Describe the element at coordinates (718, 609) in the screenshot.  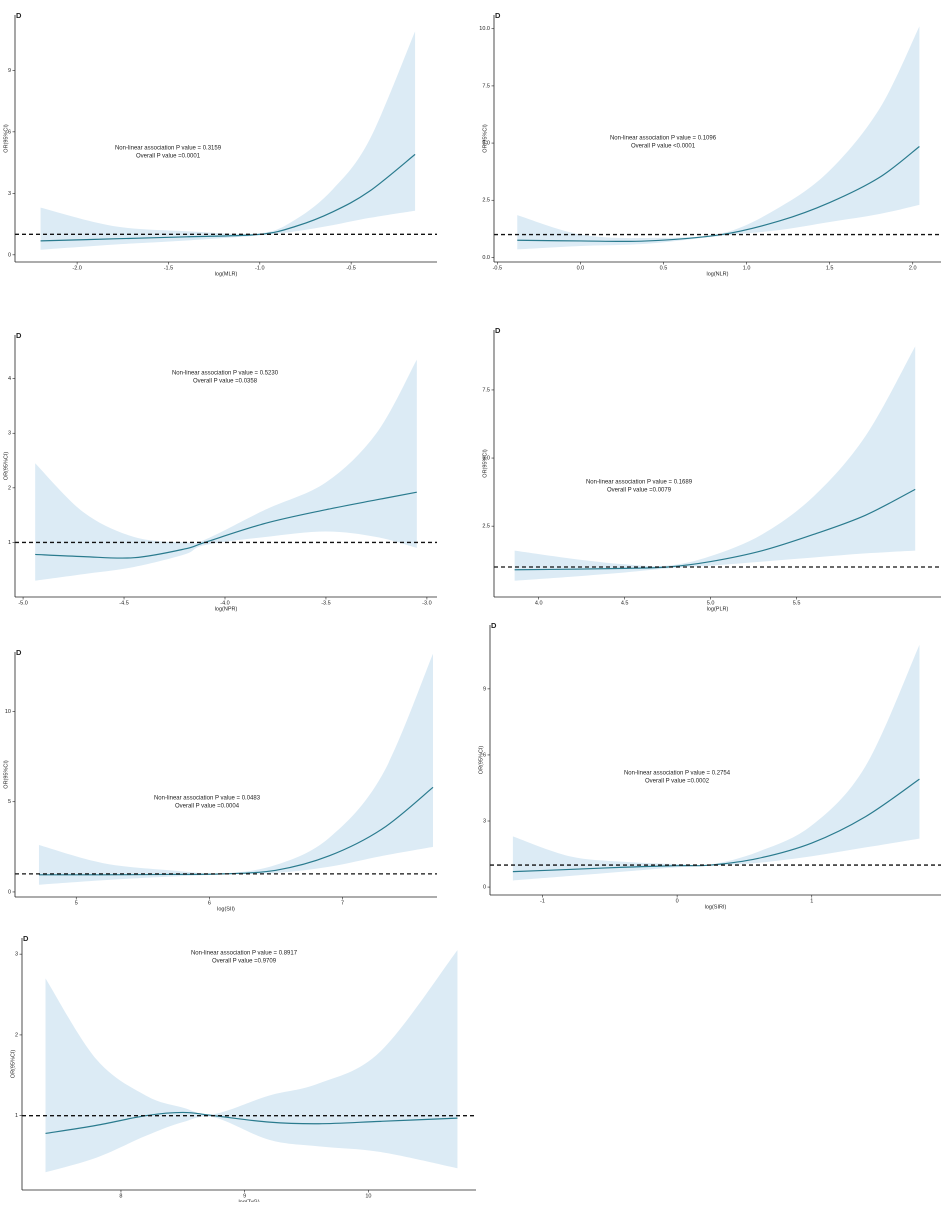
I see `x-axis-label: log(PLR)` at that location.